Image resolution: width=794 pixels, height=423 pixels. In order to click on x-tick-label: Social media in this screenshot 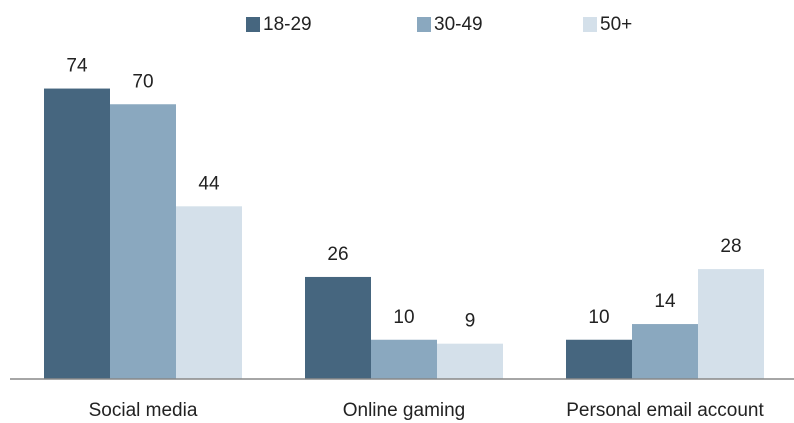, I will do `click(143, 410)`.